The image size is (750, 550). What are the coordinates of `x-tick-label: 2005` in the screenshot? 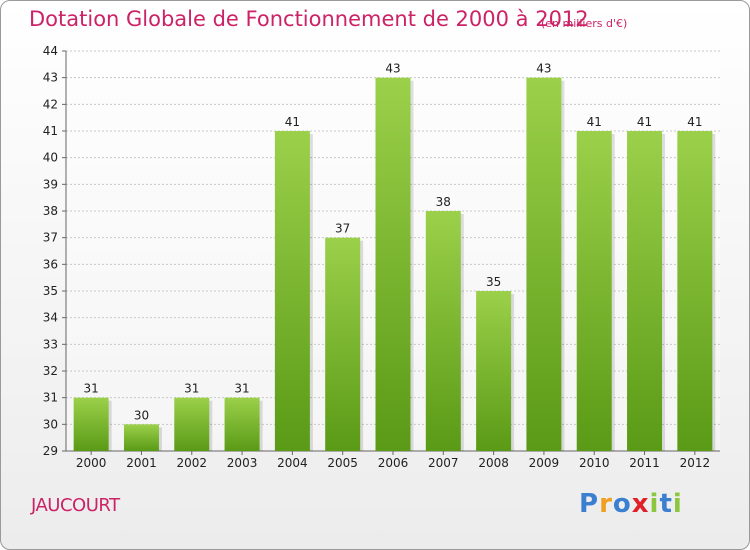 It's located at (342, 463).